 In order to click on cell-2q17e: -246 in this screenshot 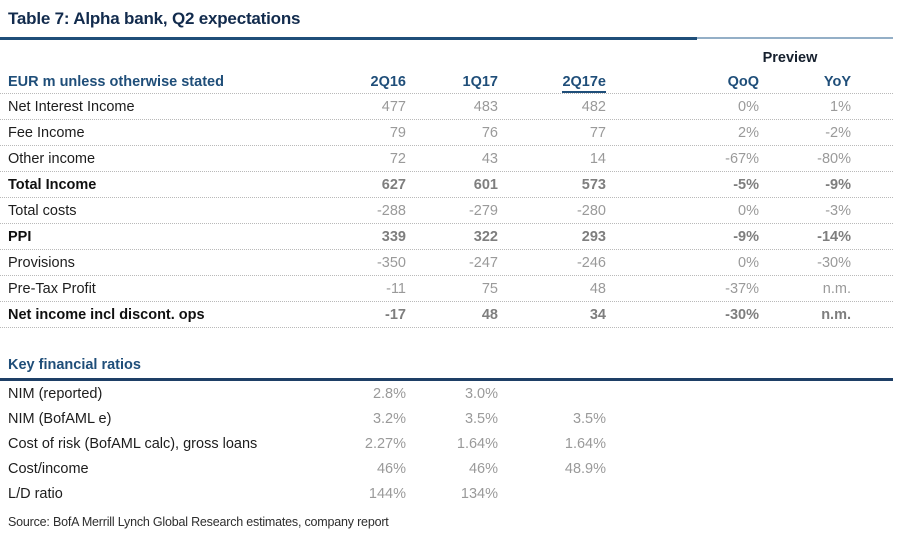, I will do `click(591, 262)`.